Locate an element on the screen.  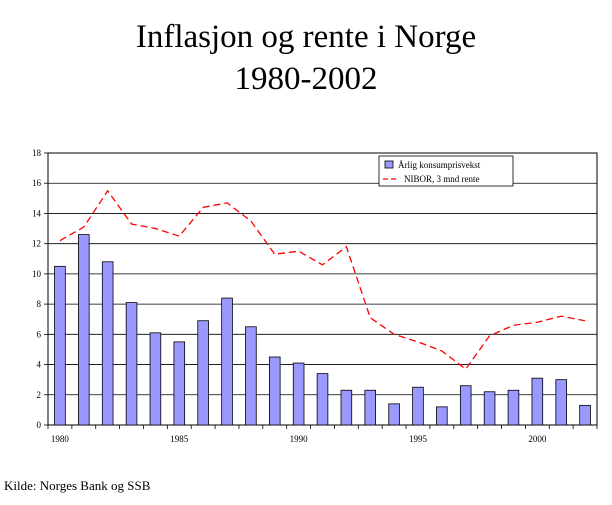
bar-1986 is located at coordinates (203, 373).